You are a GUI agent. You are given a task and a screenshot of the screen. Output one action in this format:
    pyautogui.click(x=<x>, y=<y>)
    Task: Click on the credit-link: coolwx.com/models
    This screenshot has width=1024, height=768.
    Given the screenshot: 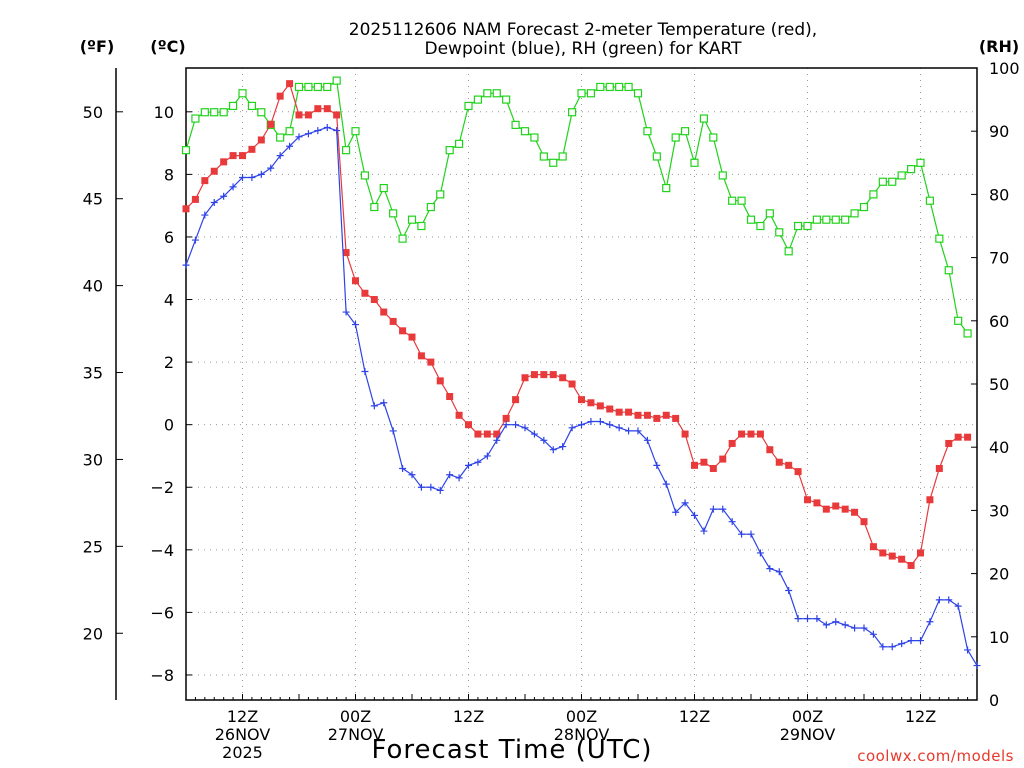 What is the action you would take?
    pyautogui.click(x=935, y=756)
    